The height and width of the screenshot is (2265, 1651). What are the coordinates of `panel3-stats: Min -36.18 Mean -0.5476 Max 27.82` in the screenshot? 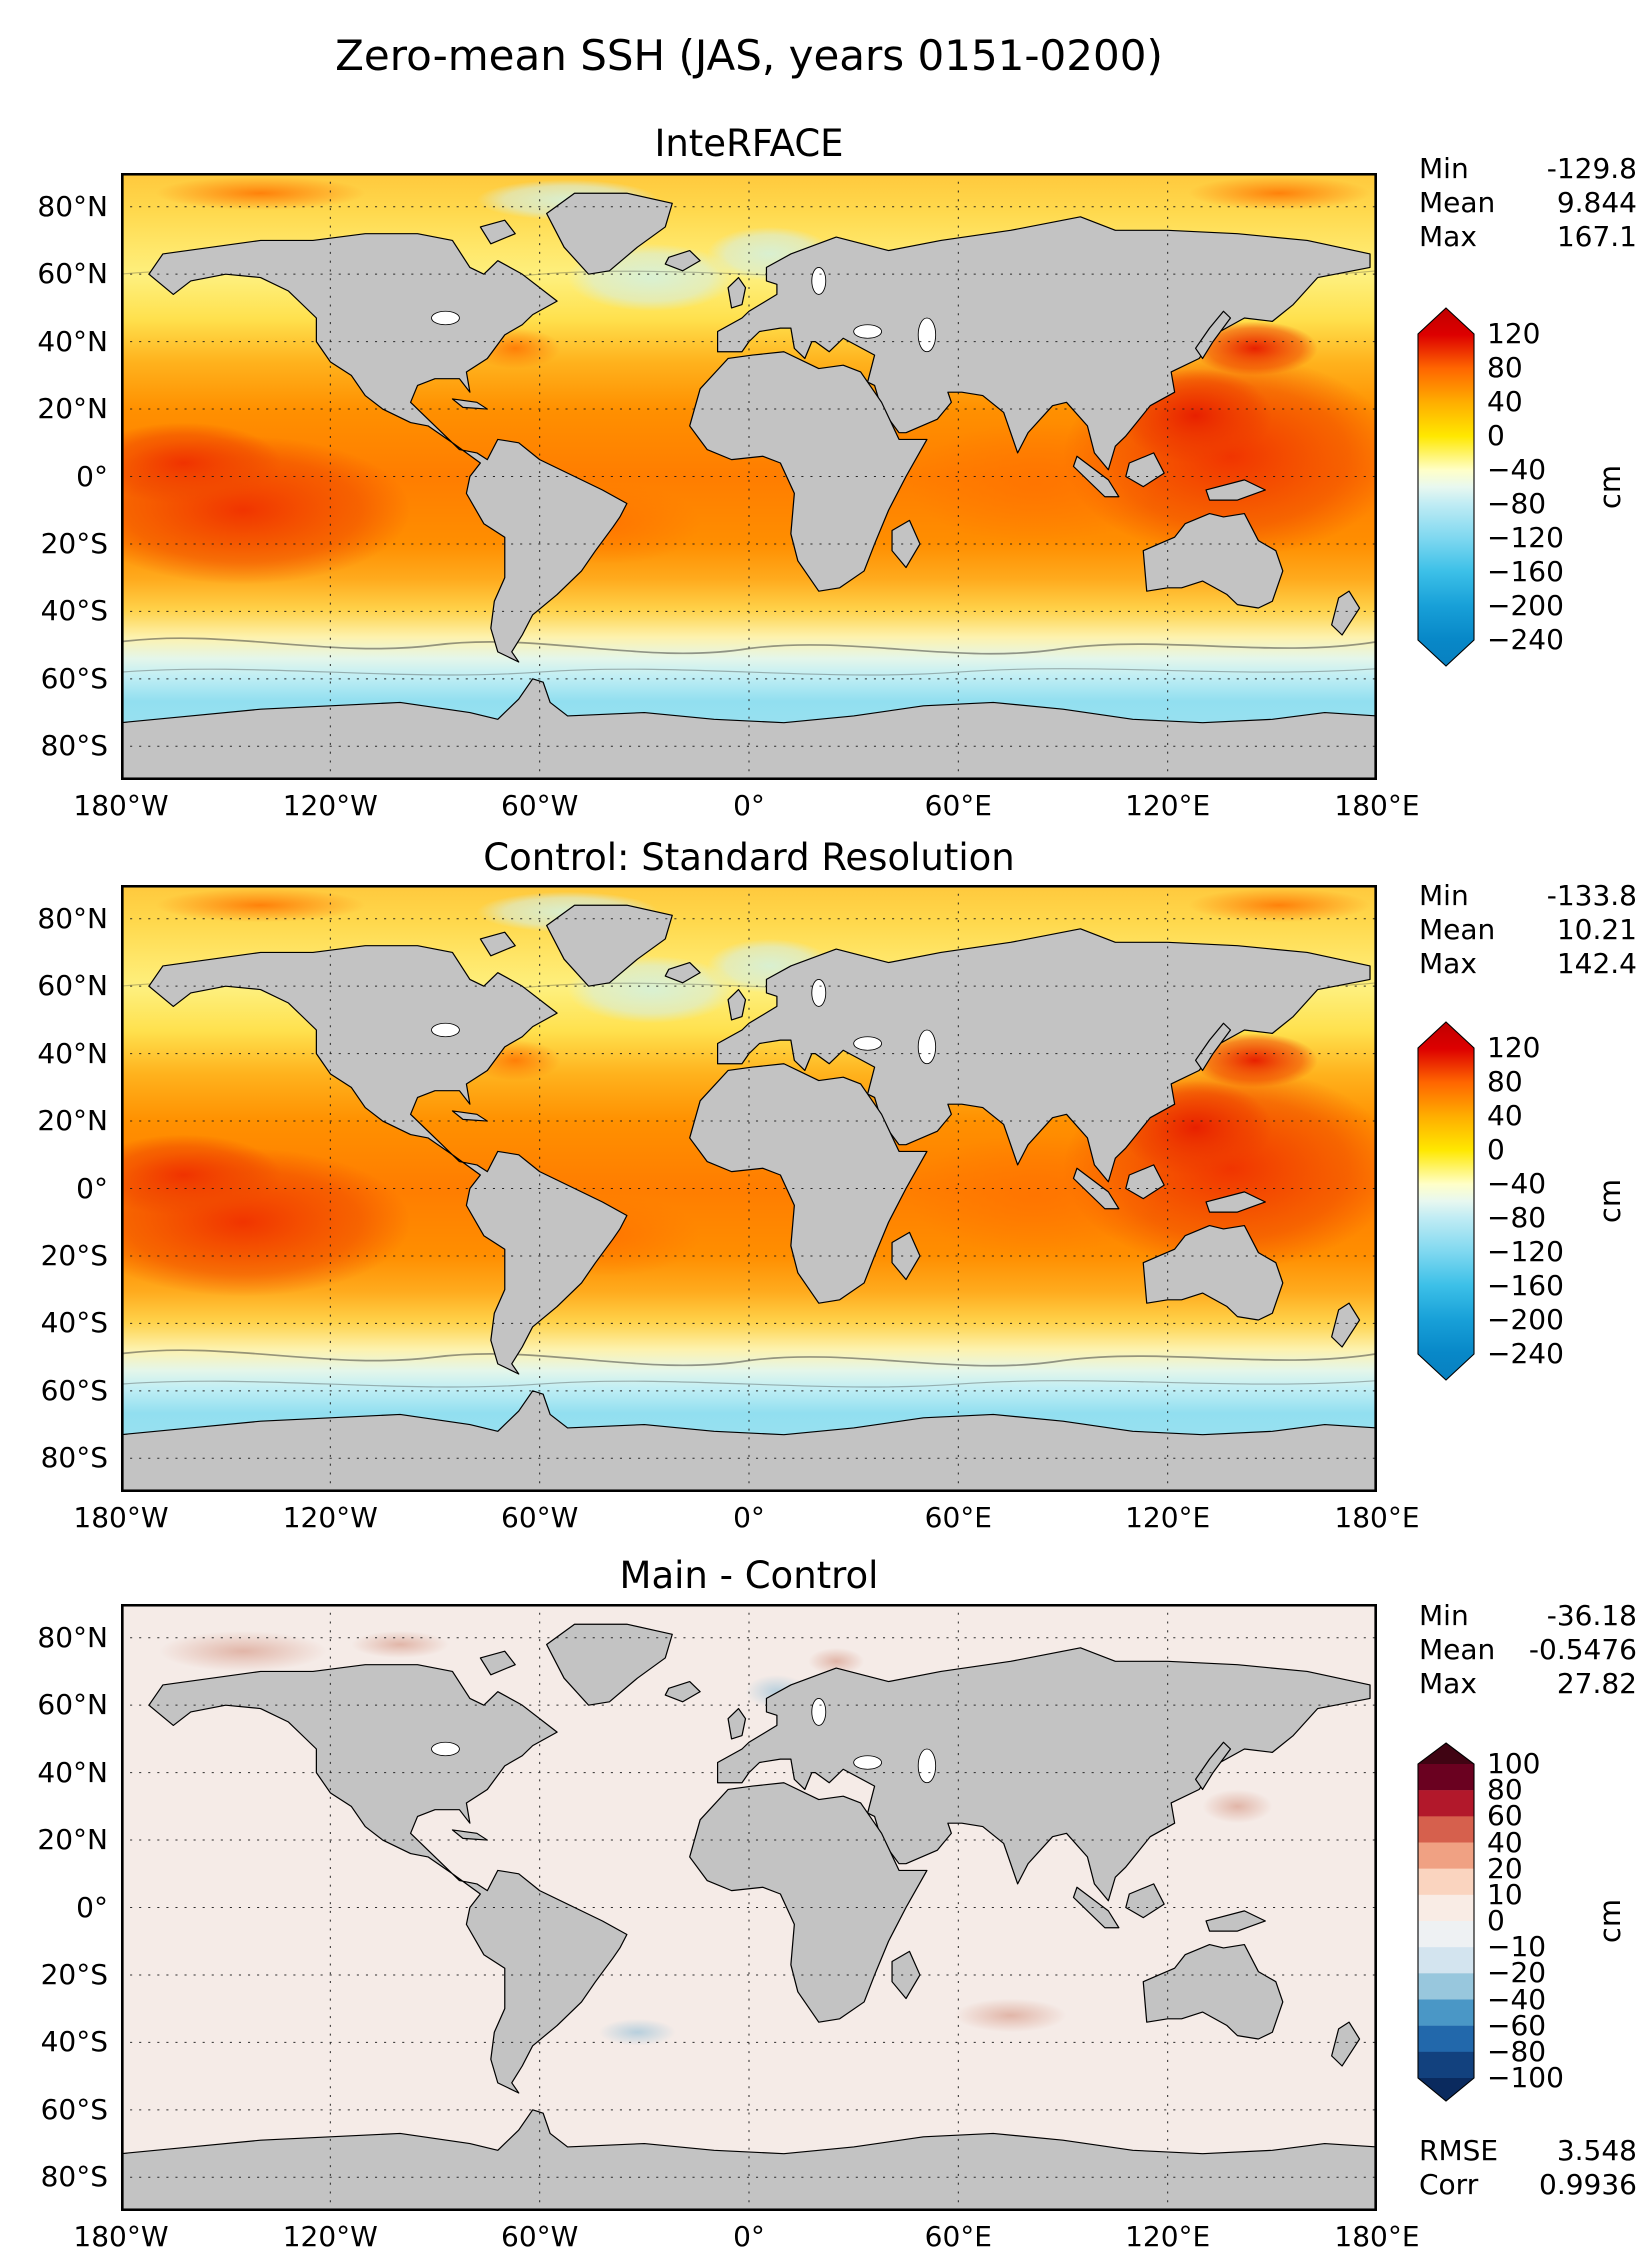 It's located at (1528, 1650).